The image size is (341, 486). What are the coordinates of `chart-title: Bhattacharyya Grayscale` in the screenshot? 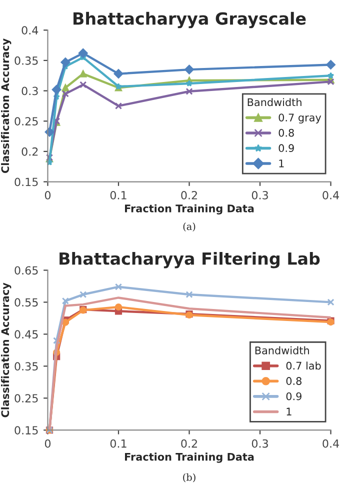 It's located at (190, 20).